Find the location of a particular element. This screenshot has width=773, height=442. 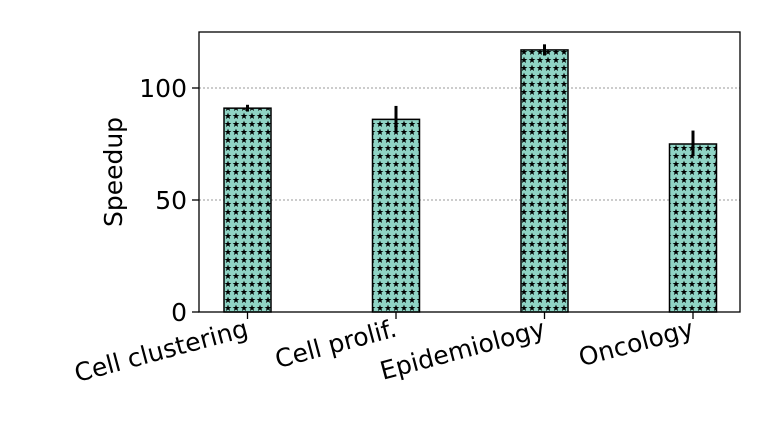

x-tick-label: Oncology is located at coordinates (636, 343).